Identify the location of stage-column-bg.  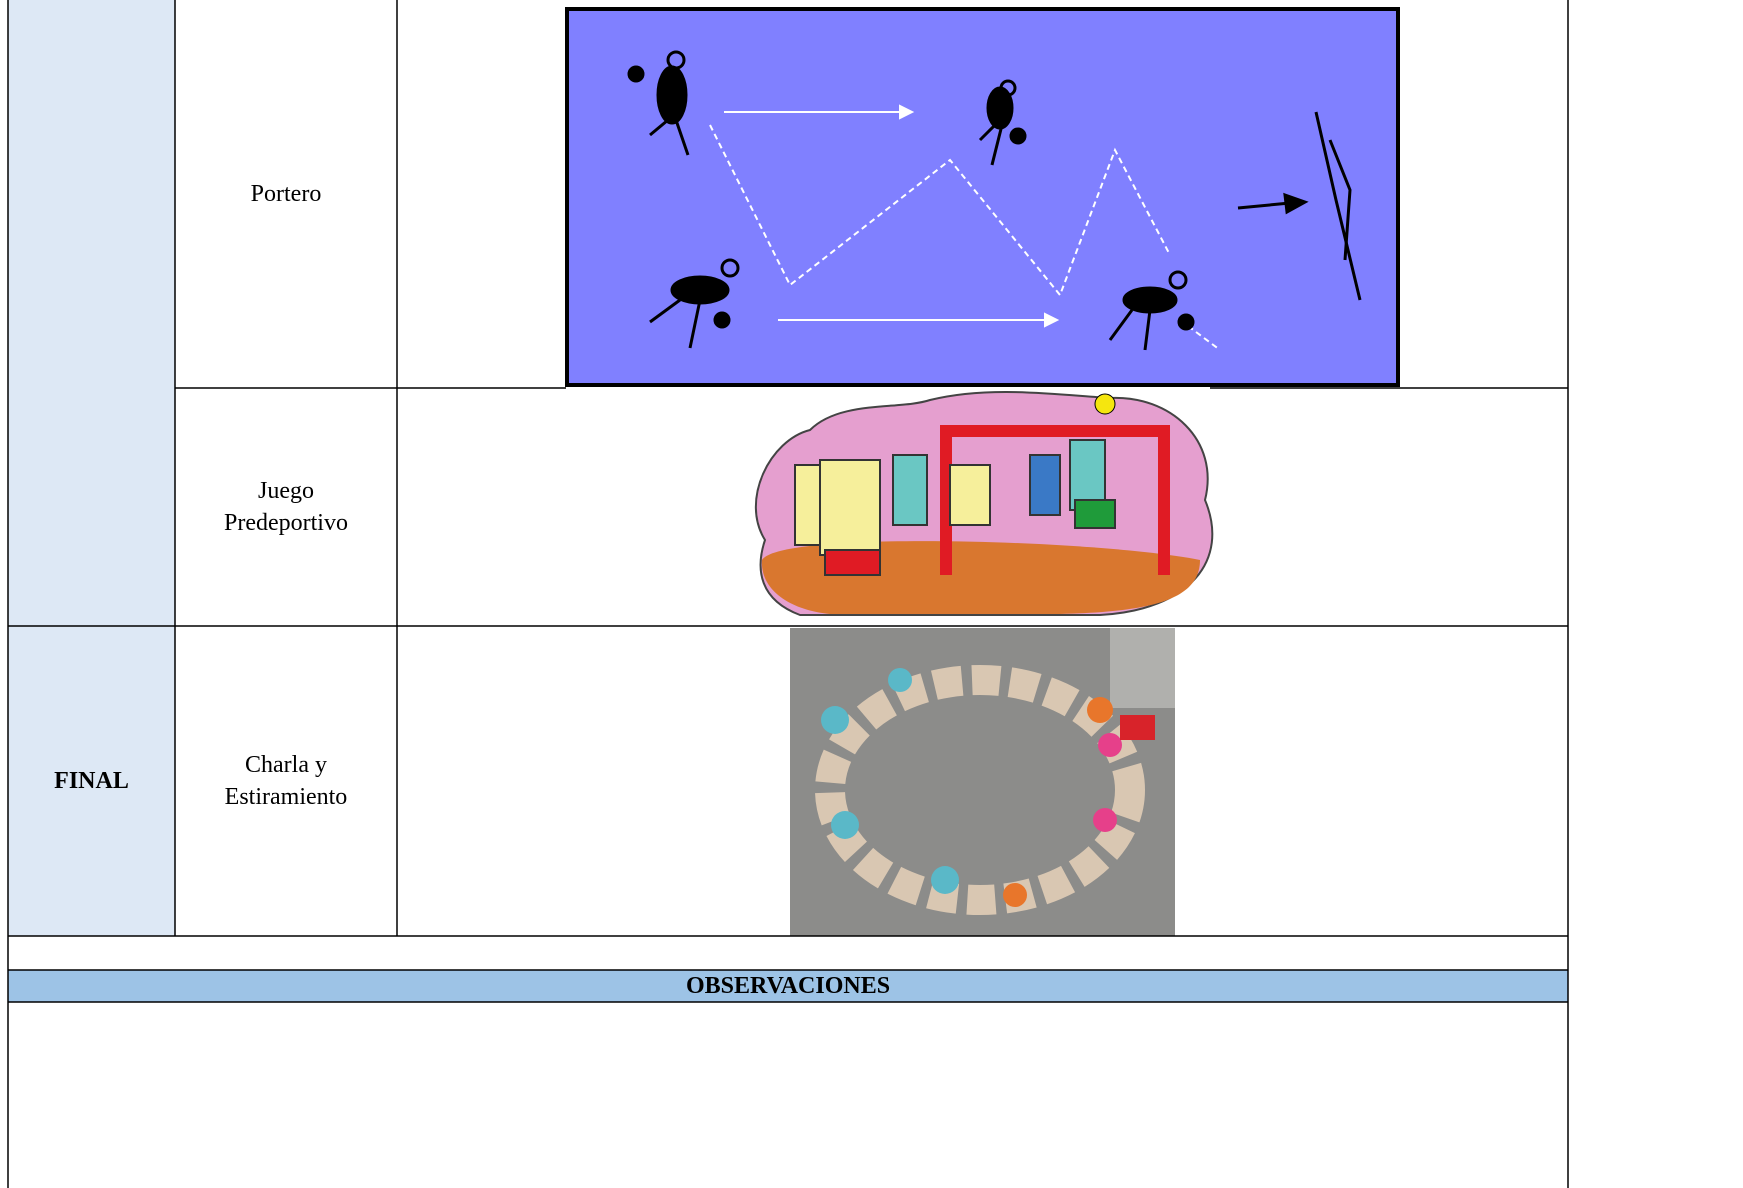
(91, 468).